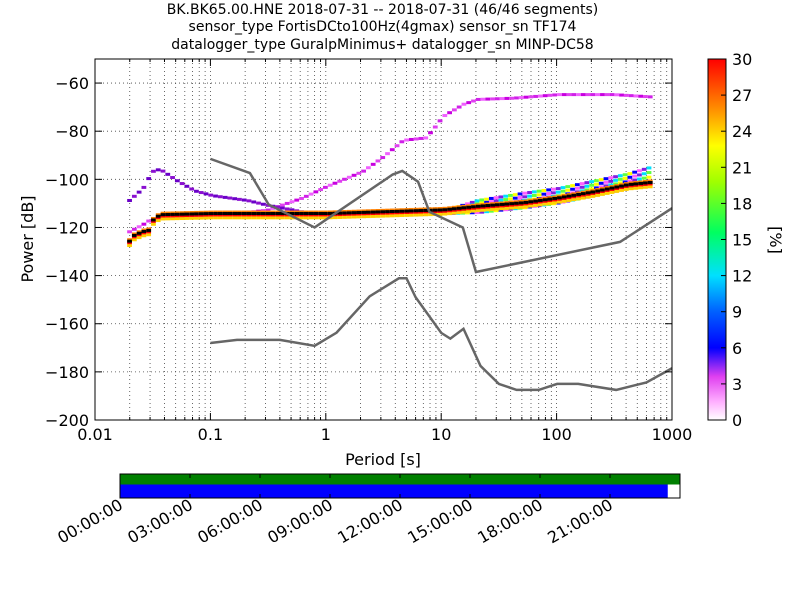  Describe the element at coordinates (556, 434) in the screenshot. I see `x-tick-label: 100` at that location.